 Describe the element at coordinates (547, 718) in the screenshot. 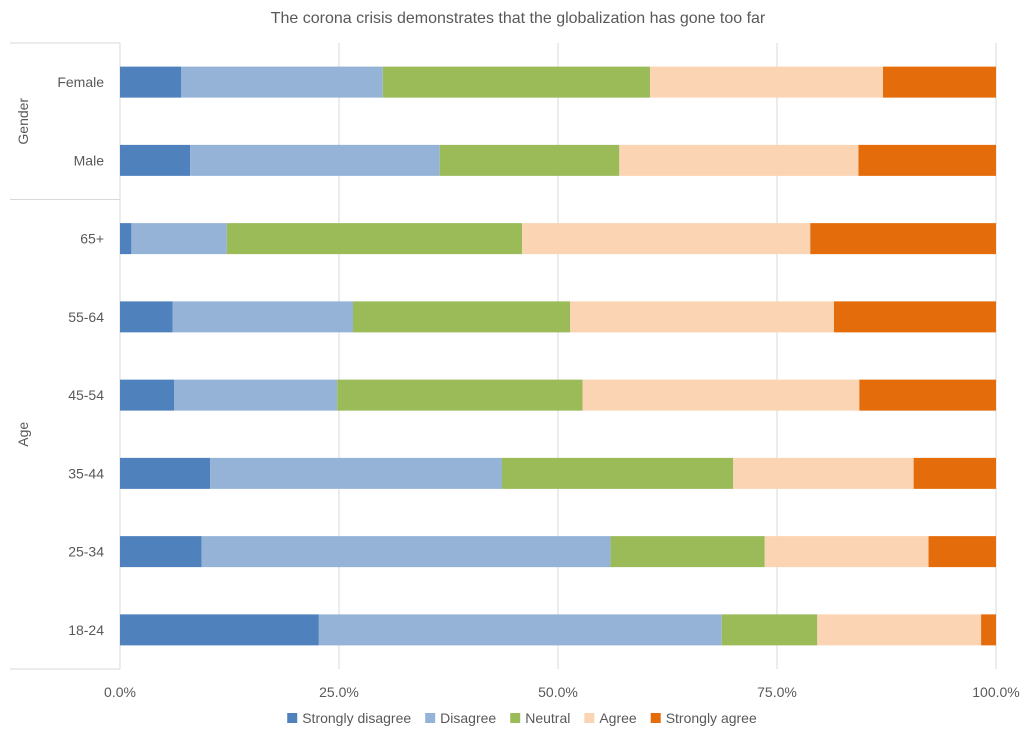

I see `legend-label: Neutral` at that location.